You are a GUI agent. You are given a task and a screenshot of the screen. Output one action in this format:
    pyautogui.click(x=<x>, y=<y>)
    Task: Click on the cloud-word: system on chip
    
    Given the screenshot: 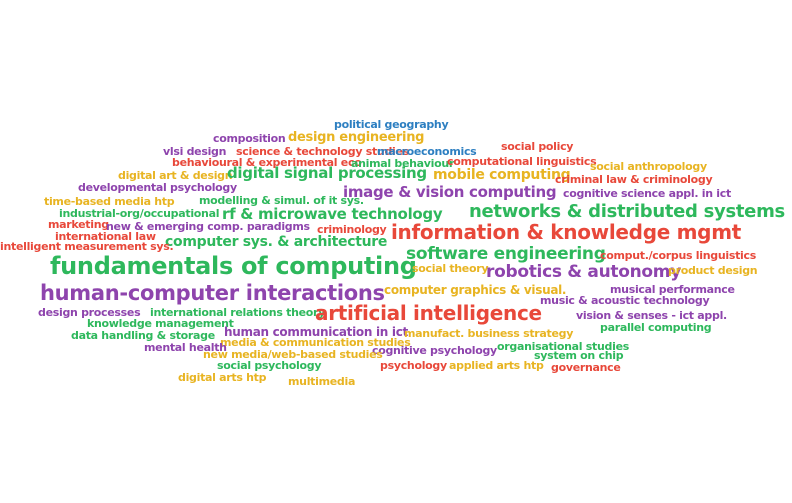 What is the action you would take?
    pyautogui.click(x=579, y=355)
    